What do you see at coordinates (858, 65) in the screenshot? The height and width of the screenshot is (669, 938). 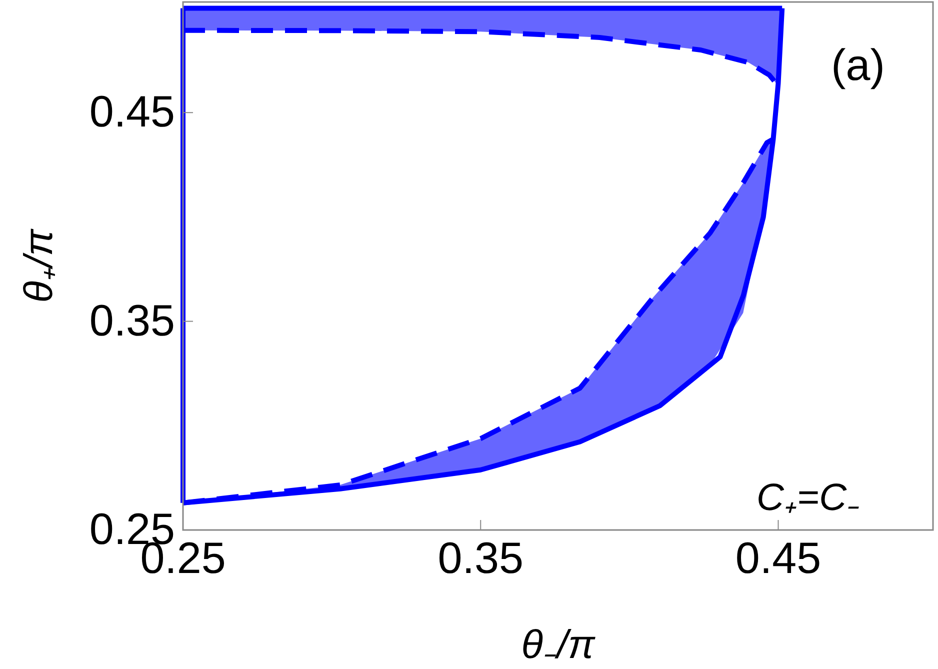 I see `annotation: (a)` at bounding box center [858, 65].